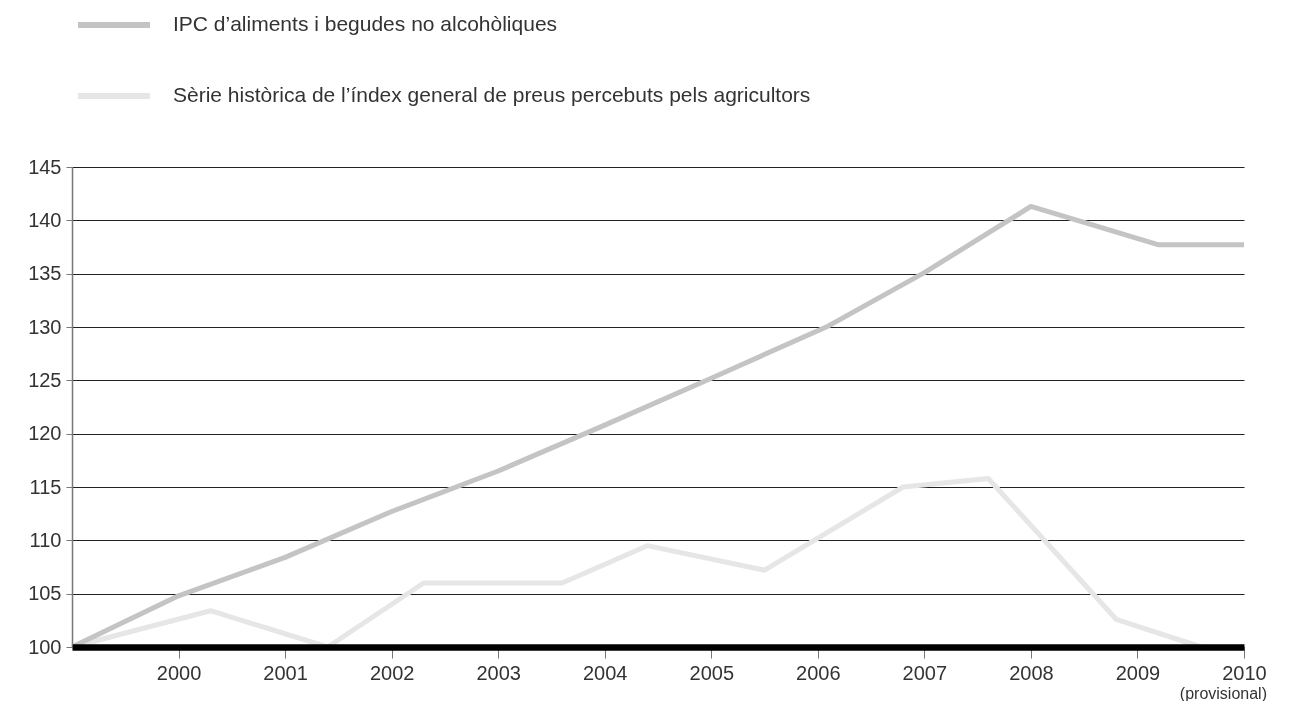 The height and width of the screenshot is (701, 1300). Describe the element at coordinates (925, 672) in the screenshot. I see `x-tick-label: 2007` at that location.